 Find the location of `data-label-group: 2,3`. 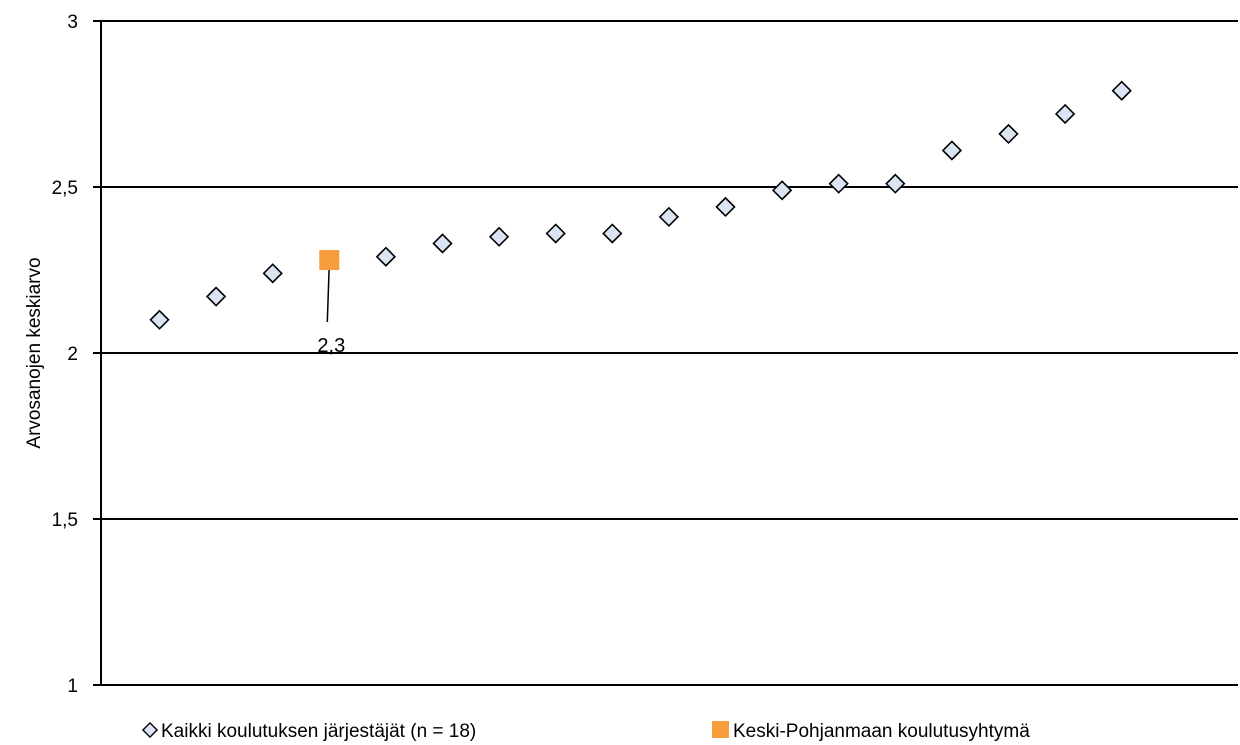

data-label-group: 2,3 is located at coordinates (331, 310).